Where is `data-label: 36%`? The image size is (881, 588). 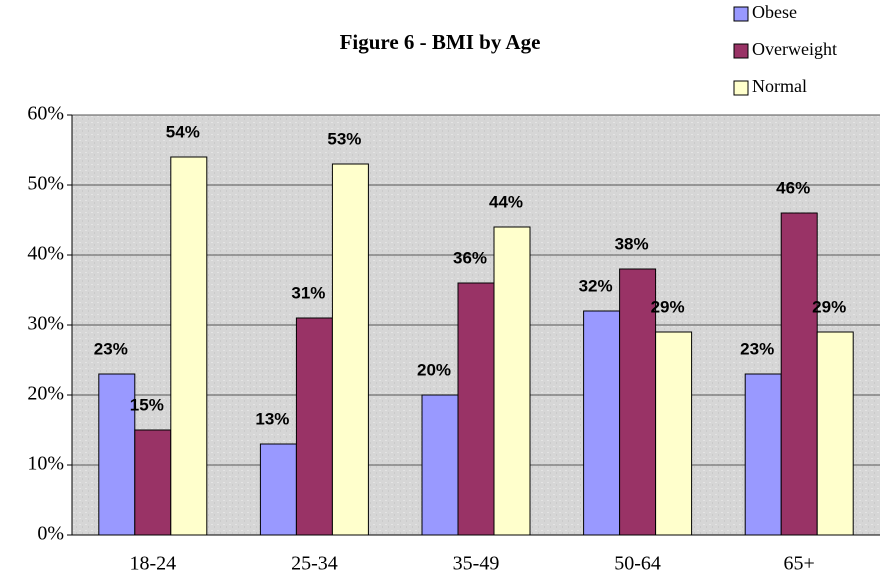 data-label: 36% is located at coordinates (470, 257).